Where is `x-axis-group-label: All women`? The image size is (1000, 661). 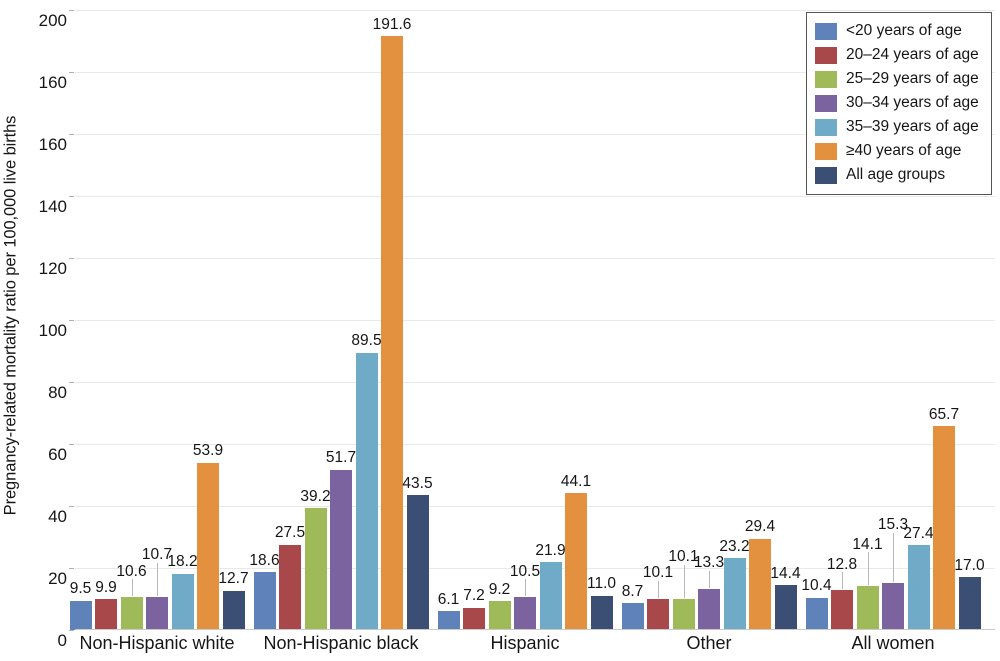 x-axis-group-label: All women is located at coordinates (893, 643).